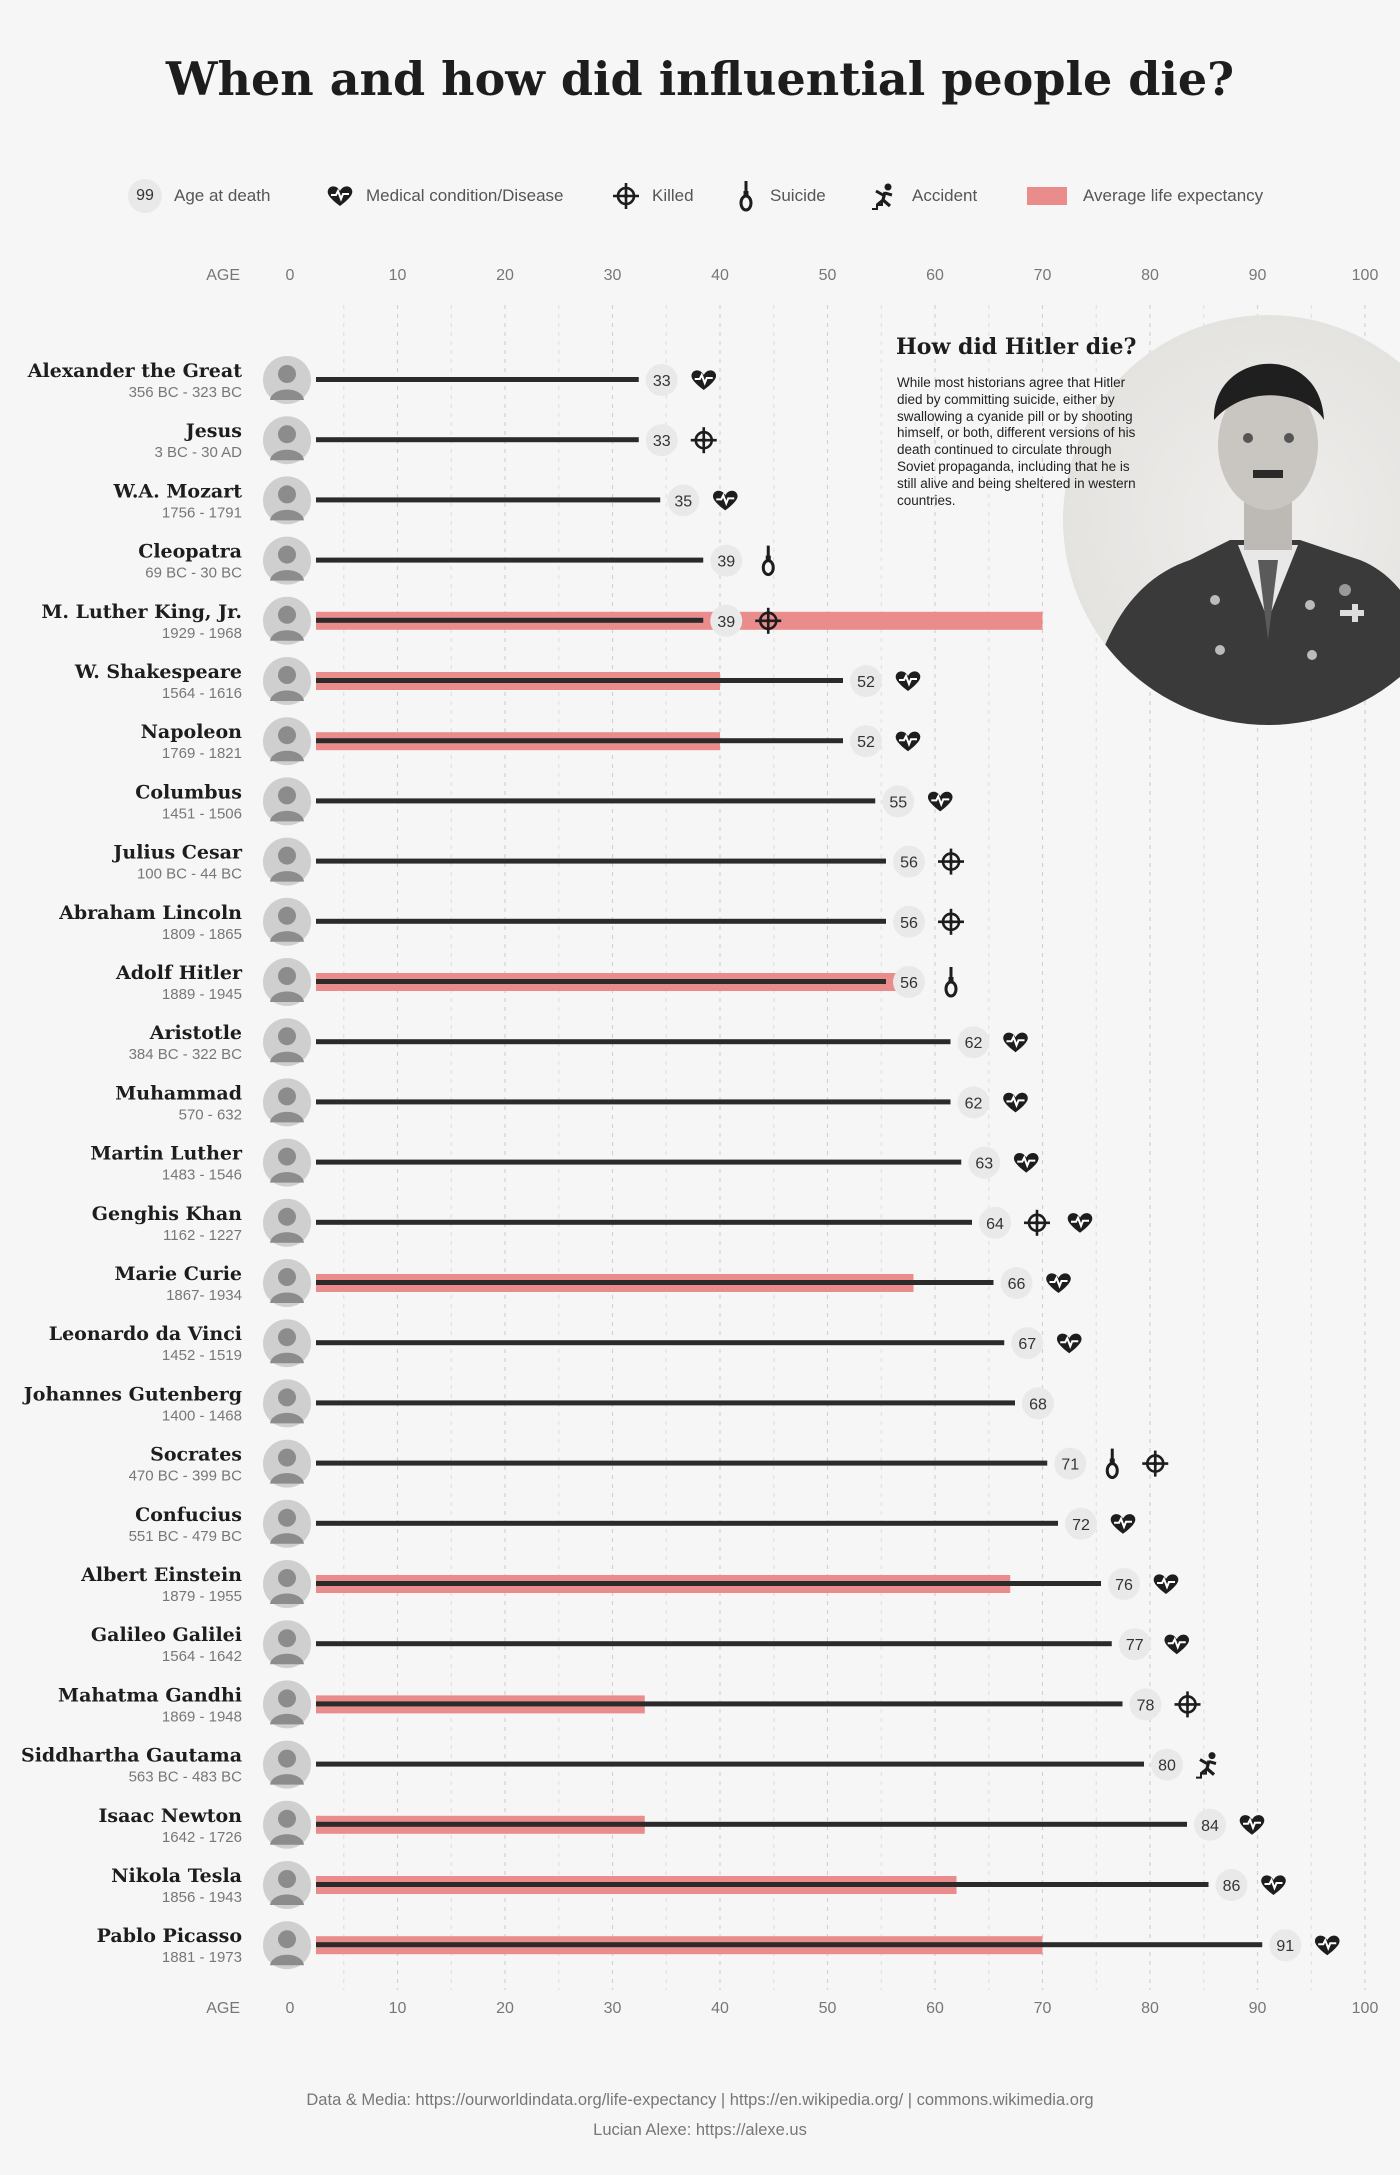 Image resolution: width=1400 pixels, height=2175 pixels. I want to click on x-tick-label: 60, so click(935, 2008).